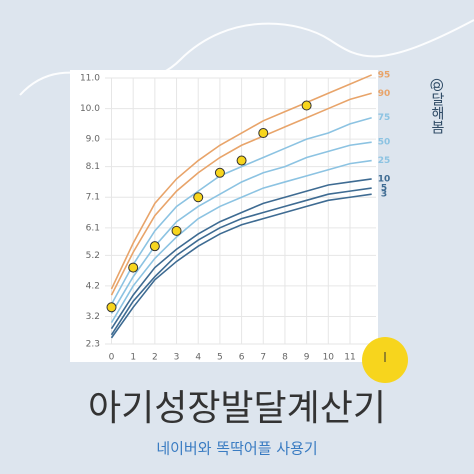 The image size is (474, 474). I want to click on x-tick-label: 4, so click(198, 358).